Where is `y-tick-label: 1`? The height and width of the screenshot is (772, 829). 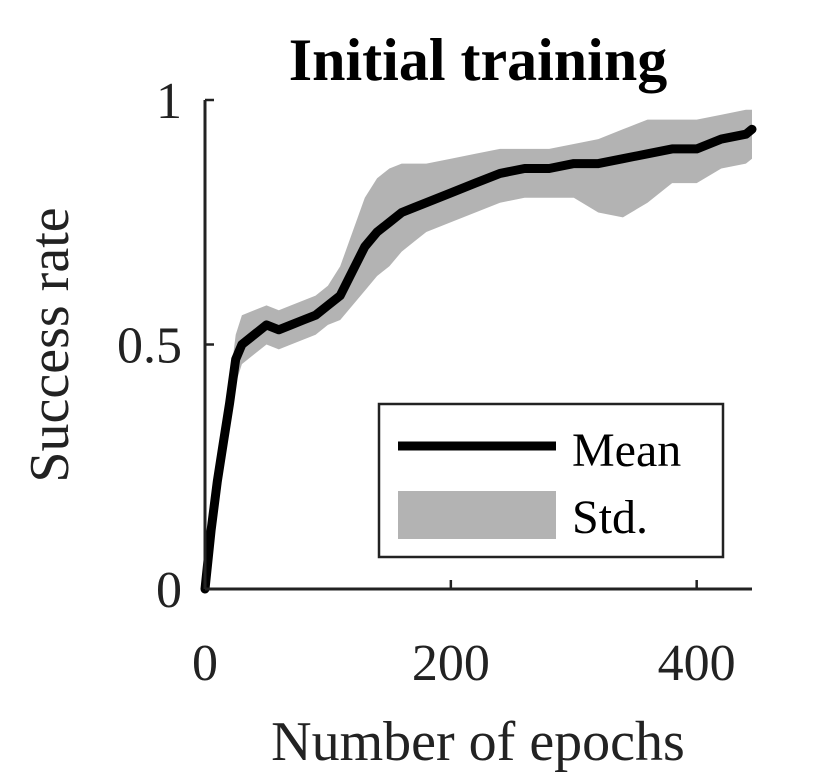
y-tick-label: 1 is located at coordinates (169, 101).